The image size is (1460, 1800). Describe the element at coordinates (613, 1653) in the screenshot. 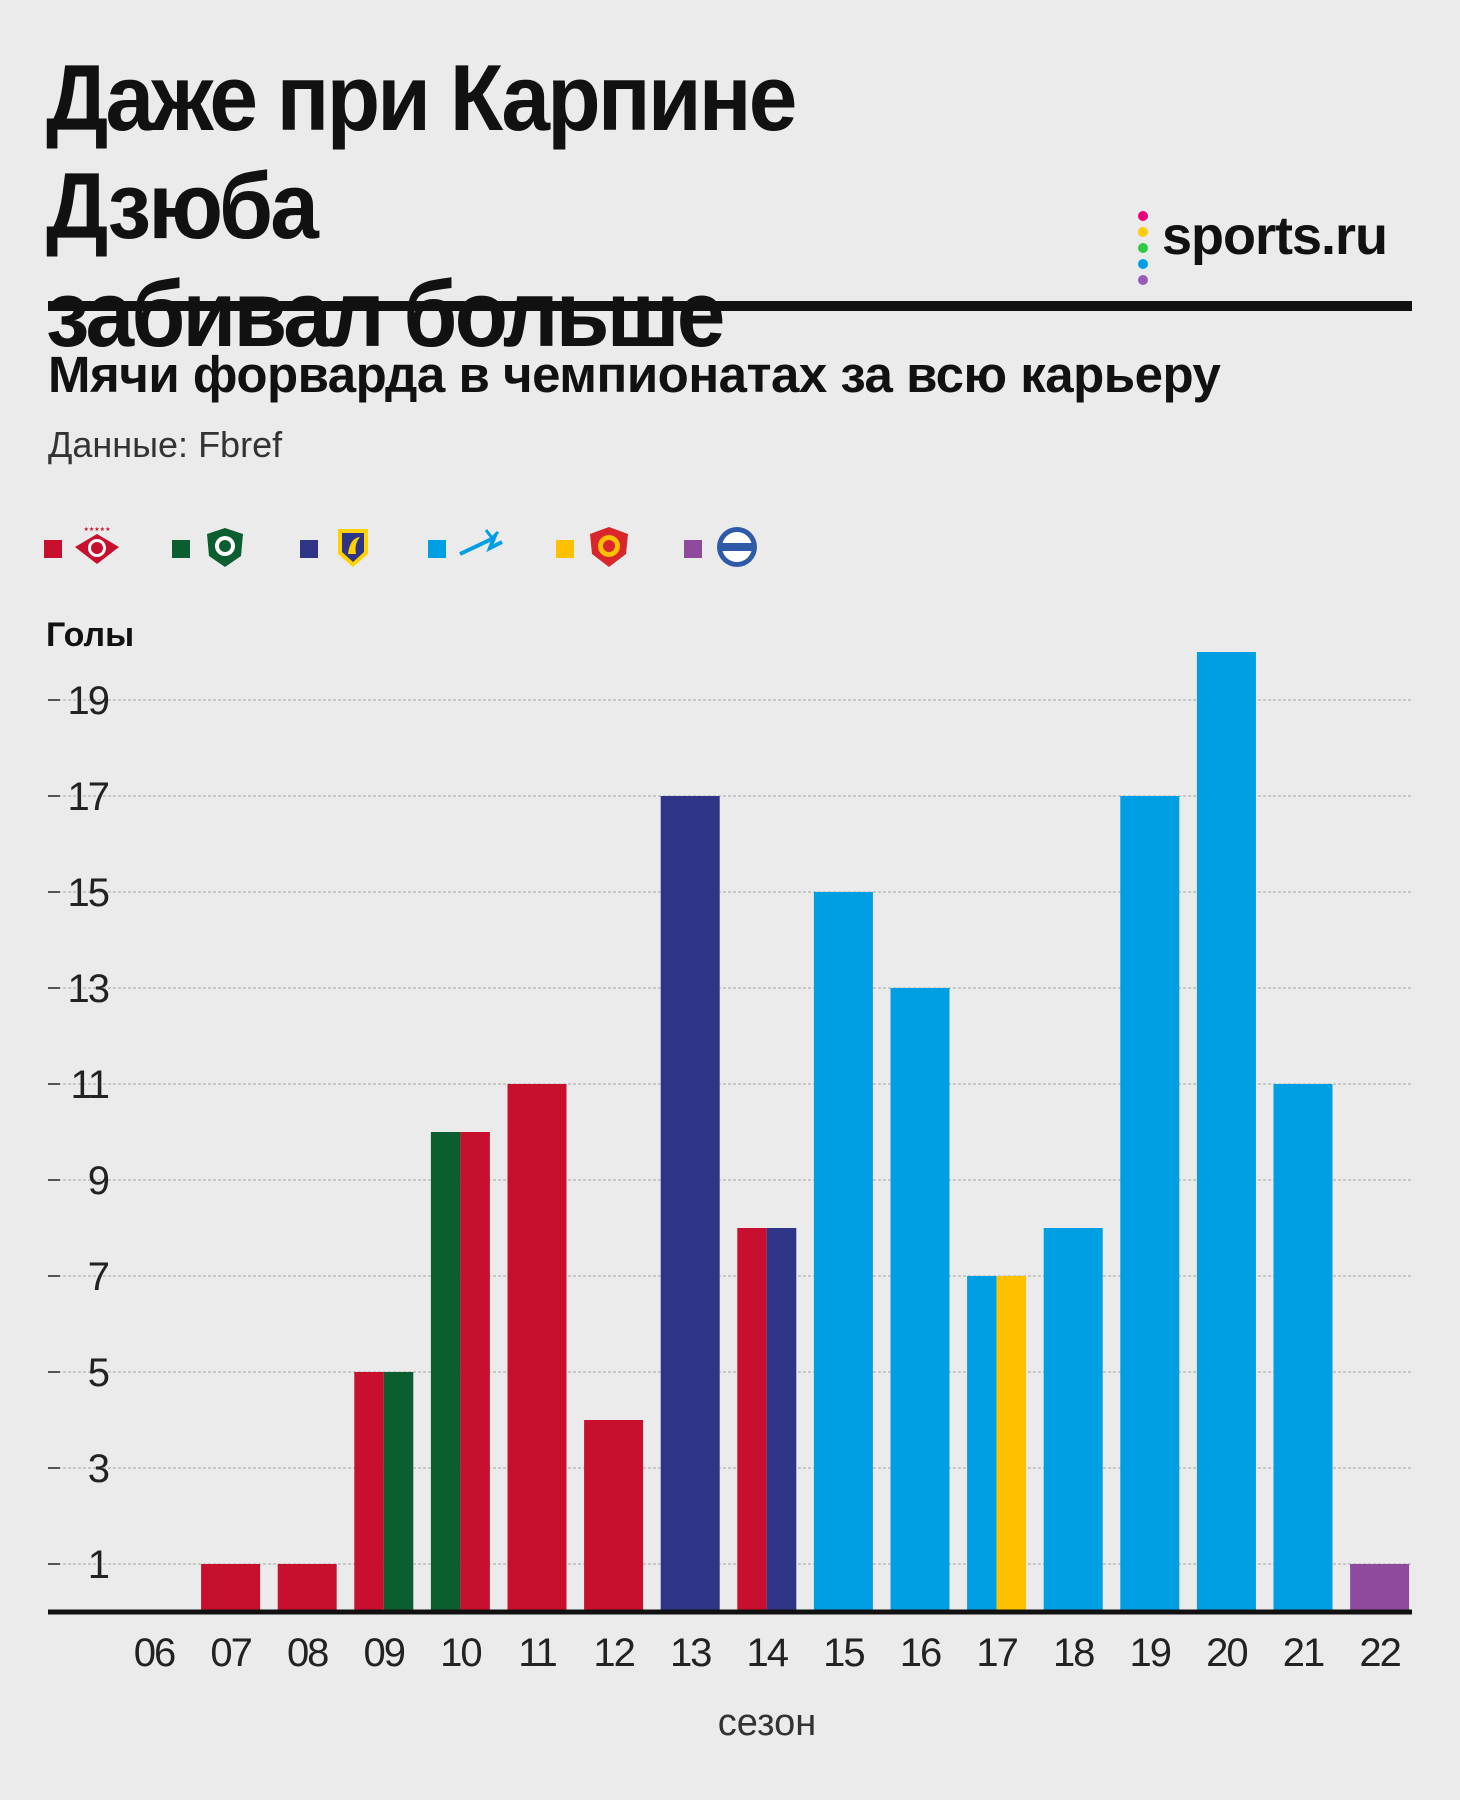

I see `x-tick-label: 12` at that location.